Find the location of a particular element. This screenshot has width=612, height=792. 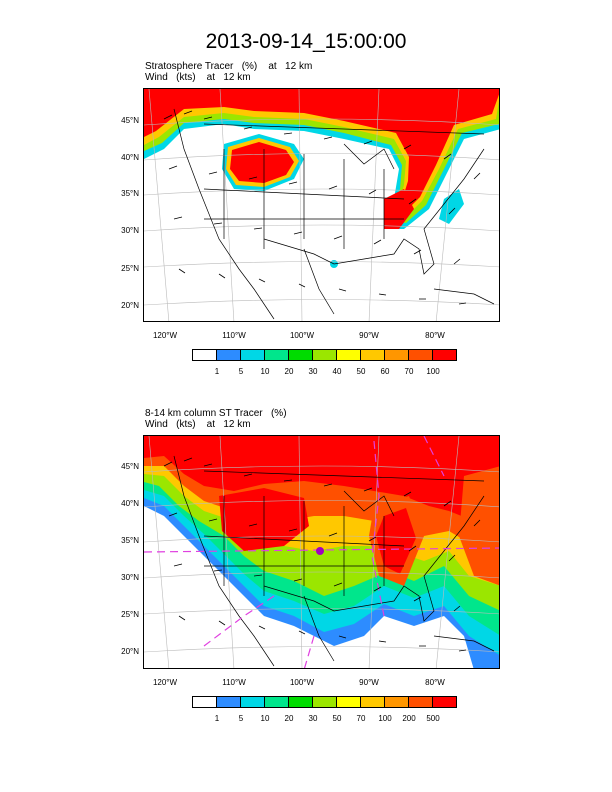

panel2-coastlines is located at coordinates (334, 561).